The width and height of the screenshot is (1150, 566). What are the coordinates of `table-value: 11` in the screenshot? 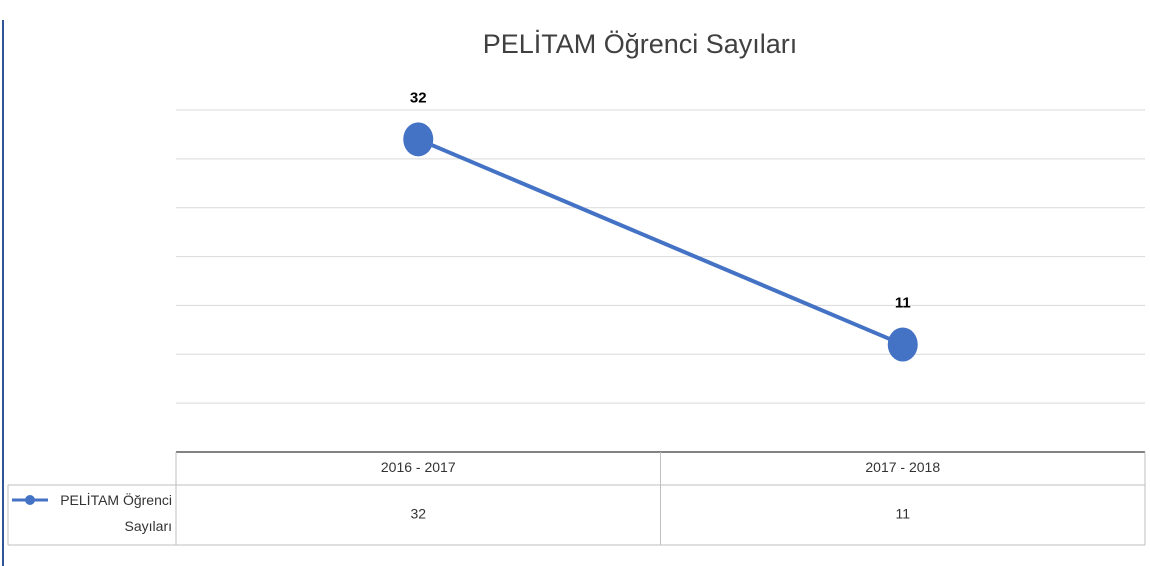 It's located at (902, 514).